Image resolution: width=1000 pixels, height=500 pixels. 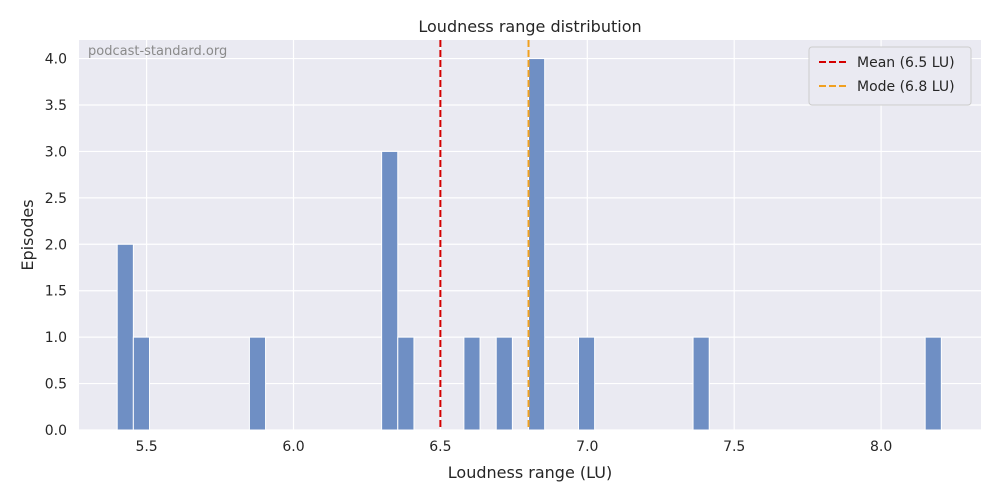 I want to click on chart-title: Loudness range distribution, so click(x=529, y=26).